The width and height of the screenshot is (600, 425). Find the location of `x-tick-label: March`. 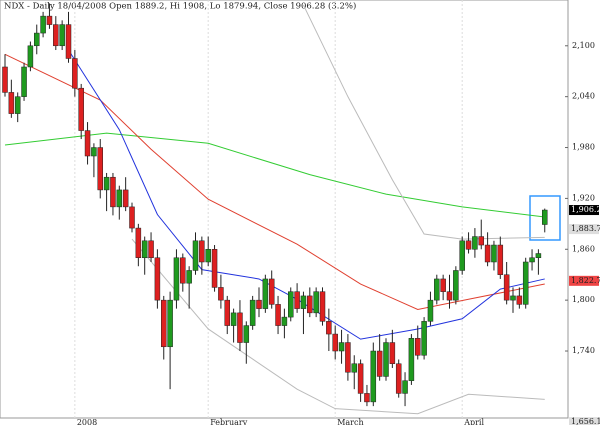

x-tick-label: March is located at coordinates (350, 421).